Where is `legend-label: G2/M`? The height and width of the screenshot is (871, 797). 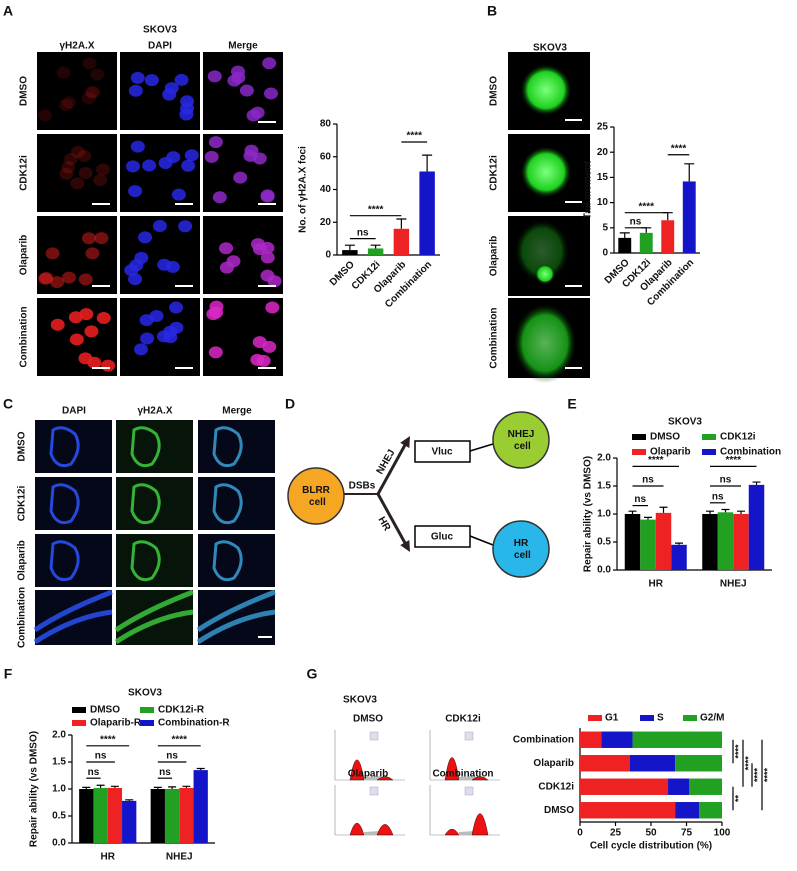
legend-label: G2/M is located at coordinates (712, 718).